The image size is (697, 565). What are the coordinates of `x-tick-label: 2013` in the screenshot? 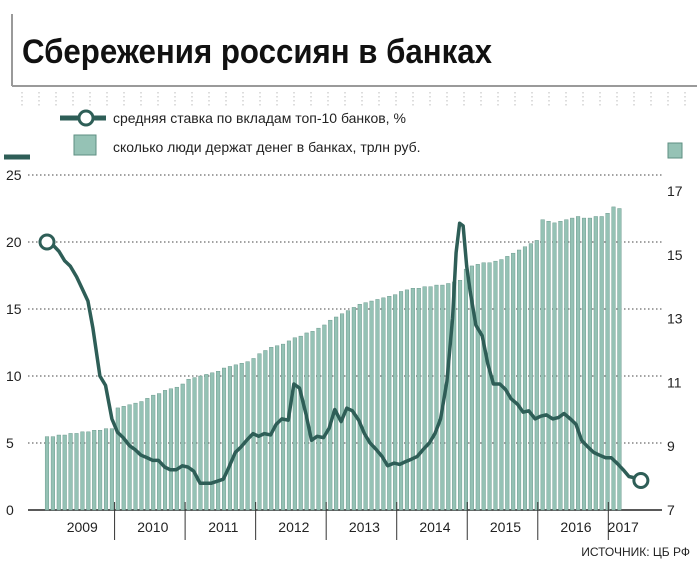 It's located at (364, 527).